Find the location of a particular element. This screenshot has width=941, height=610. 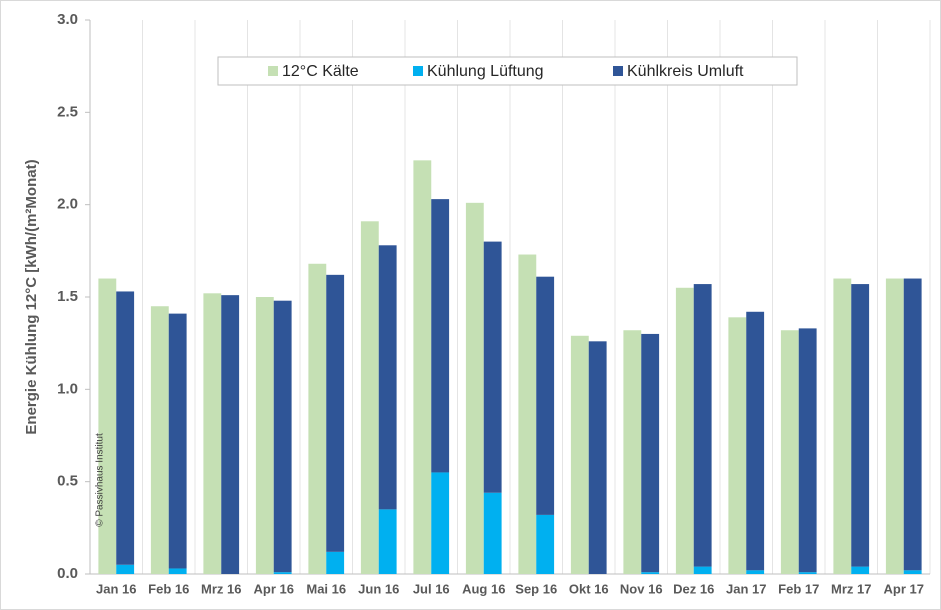

x-tick-label: Aug 16 is located at coordinates (483, 588).